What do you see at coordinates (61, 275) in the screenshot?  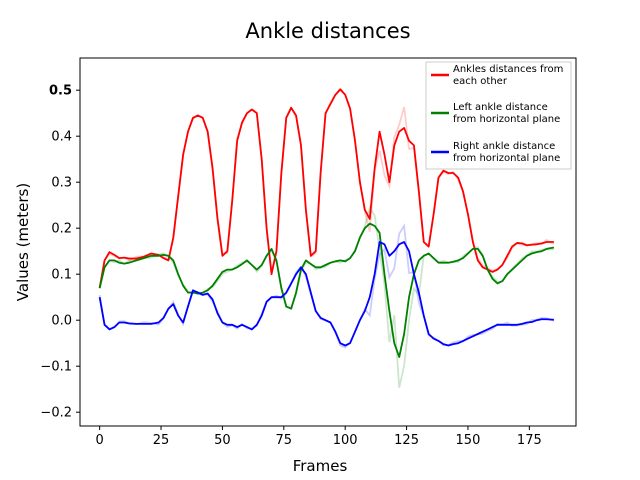 I see `y-tick-label: 0.1` at bounding box center [61, 275].